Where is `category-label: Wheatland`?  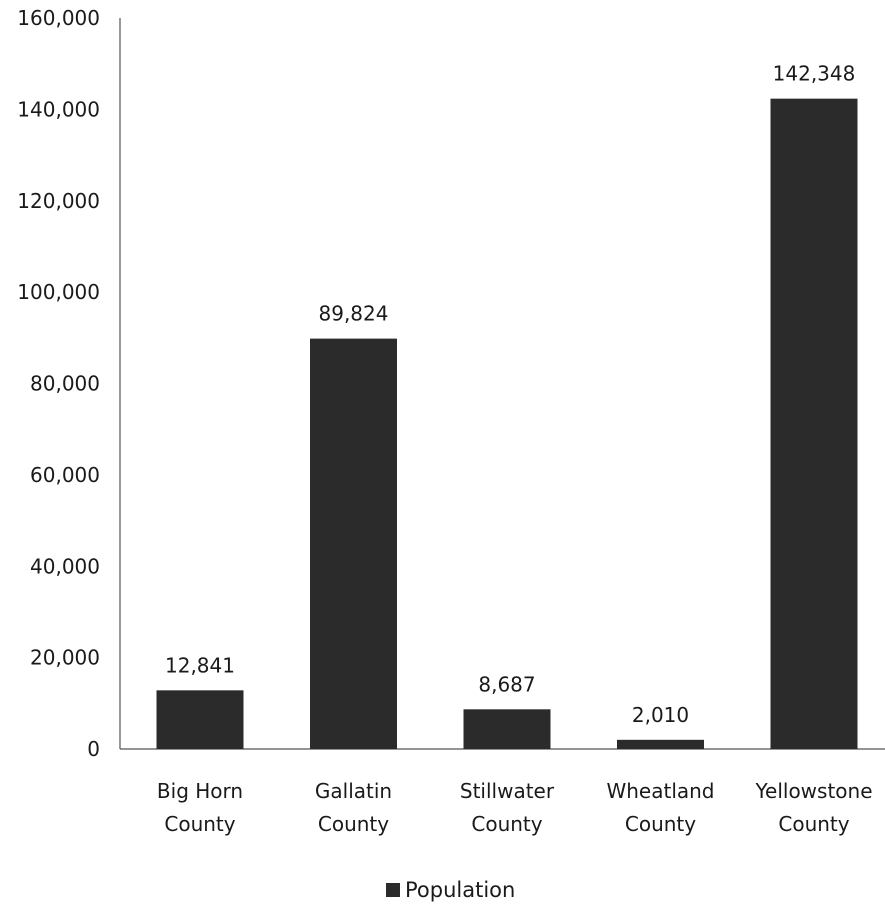
category-label: Wheatland is located at coordinates (660, 791).